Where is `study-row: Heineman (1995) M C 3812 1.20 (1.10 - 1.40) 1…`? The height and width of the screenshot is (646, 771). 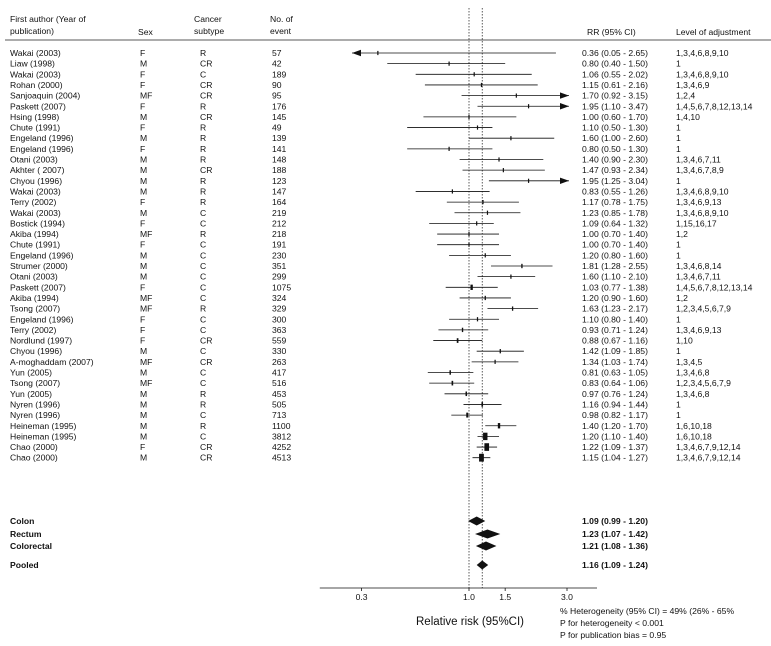 study-row: Heineman (1995) M C 3812 1.20 (1.10 - 1.40) 1… is located at coordinates (361, 436).